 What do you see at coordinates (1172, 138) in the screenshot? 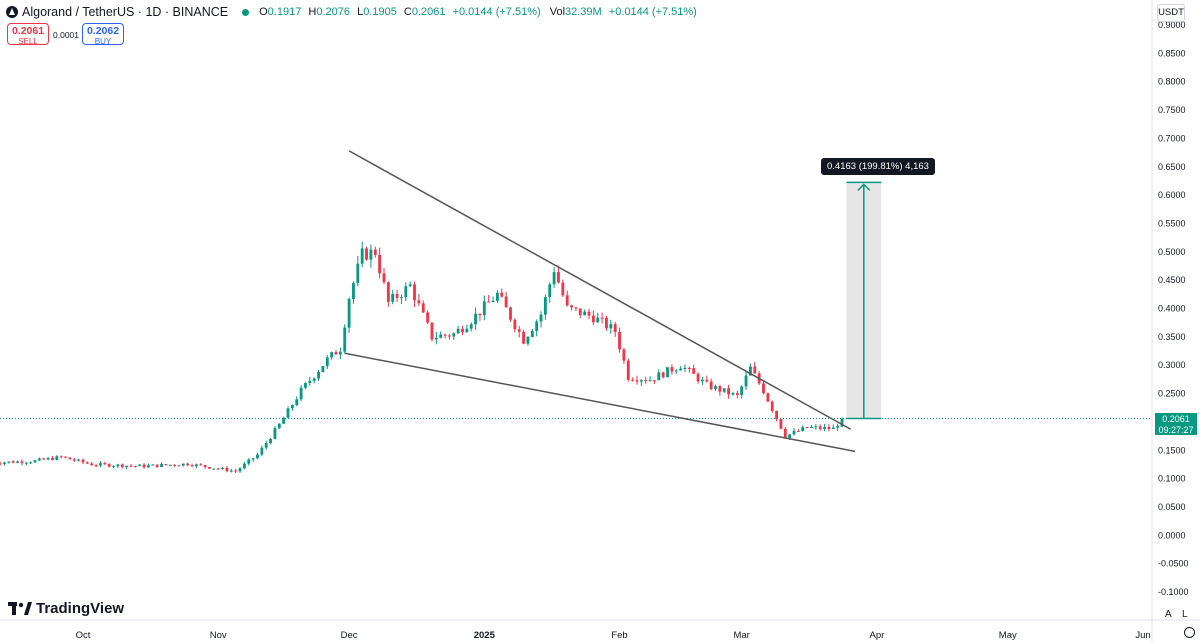
I see `y-tick-label: 0.7000` at bounding box center [1172, 138].